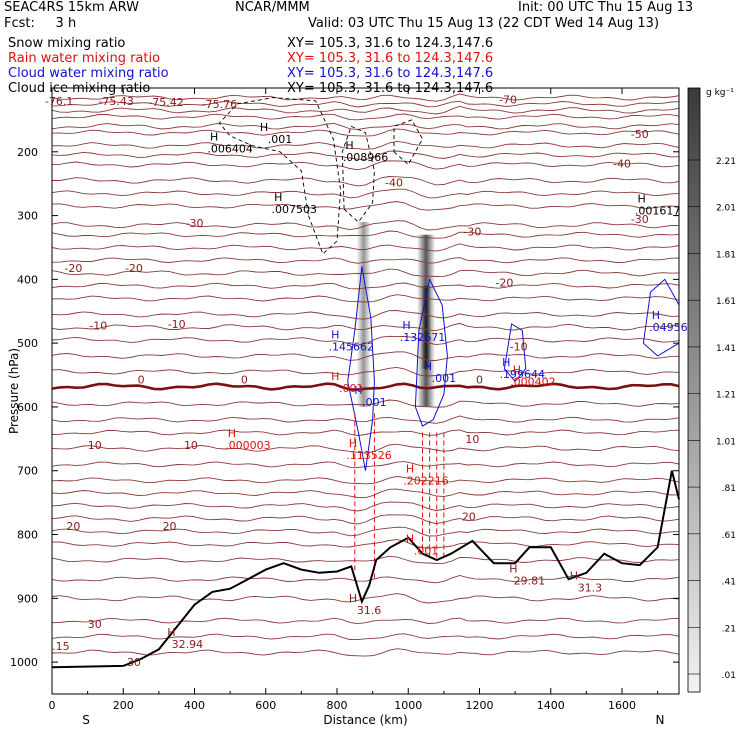 The image size is (740, 740). I want to click on isotherm--10, so click(365, 327).